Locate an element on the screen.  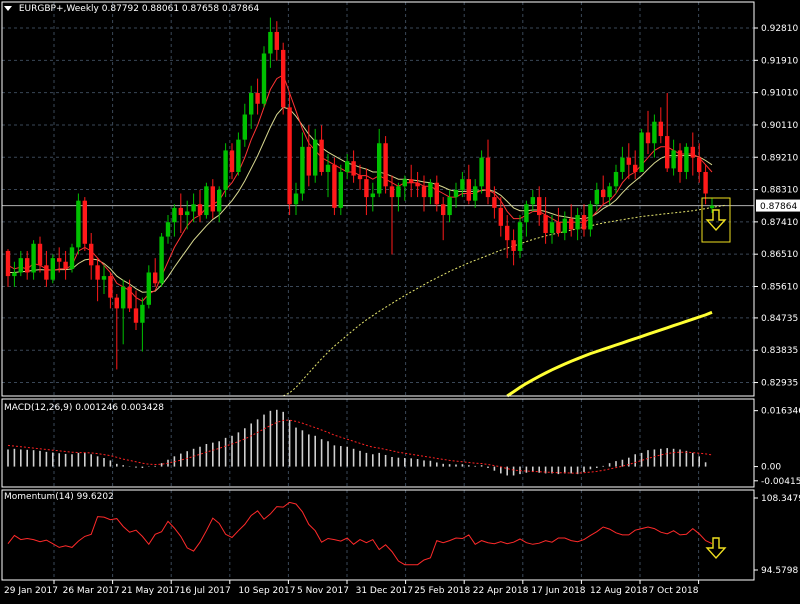
time-tick-label: 26 Mar 2017 is located at coordinates (91, 591).